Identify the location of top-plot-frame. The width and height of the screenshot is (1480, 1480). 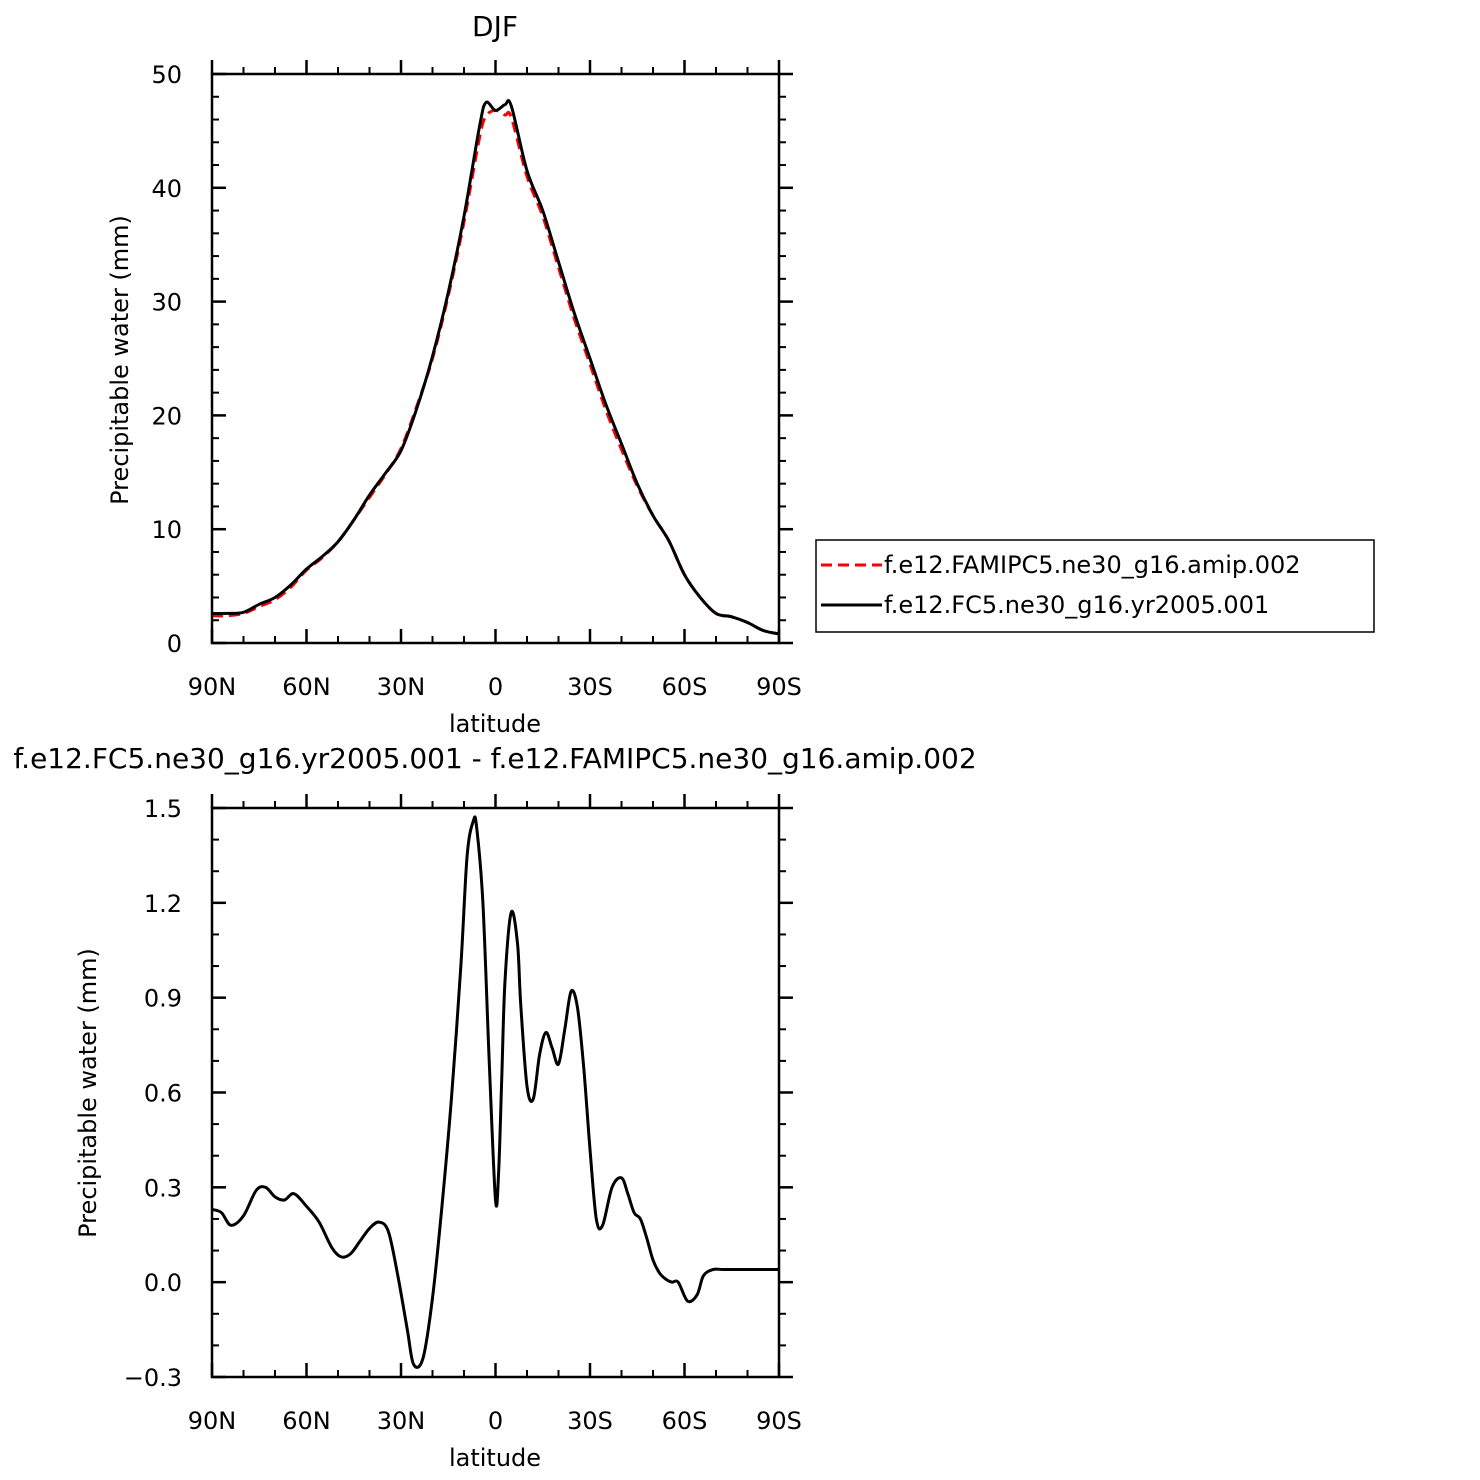
(495, 358).